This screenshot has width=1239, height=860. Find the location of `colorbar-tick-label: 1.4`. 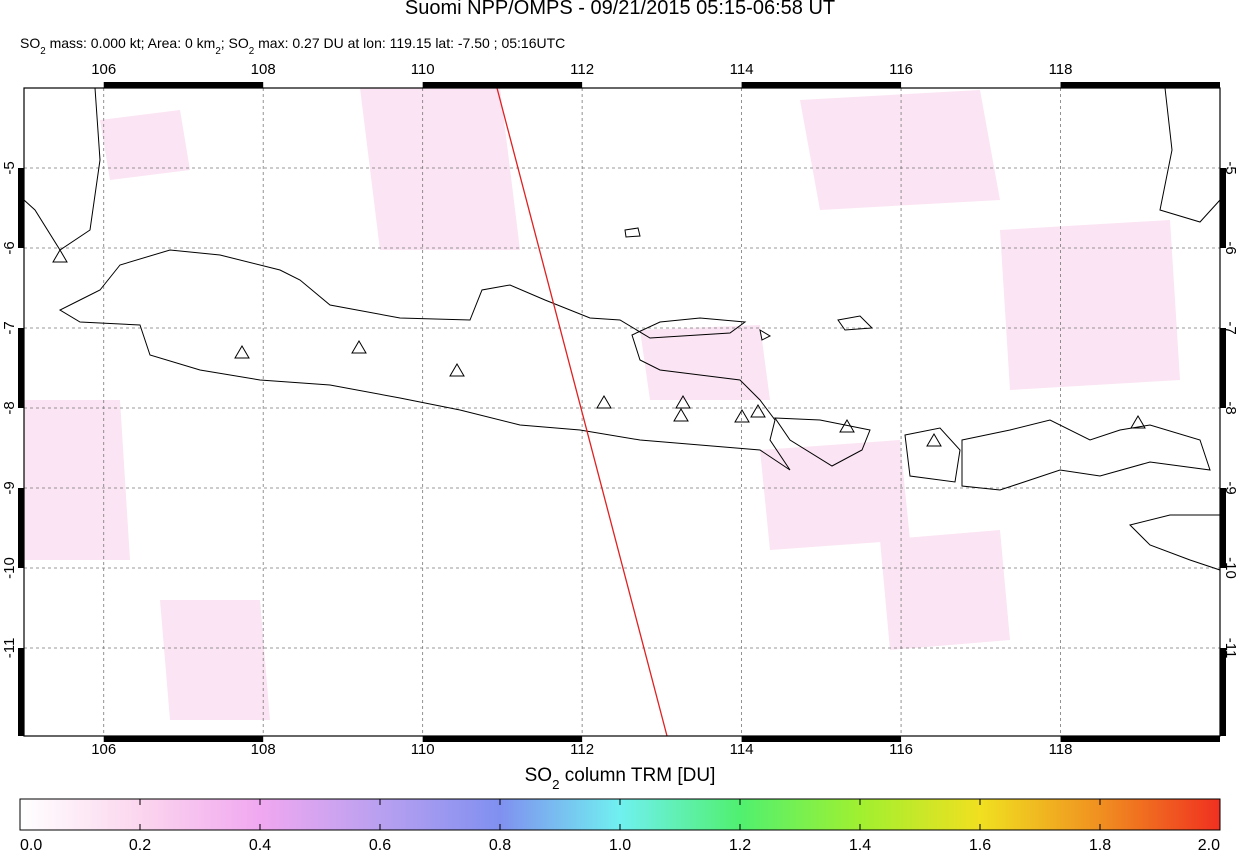

colorbar-tick-label: 1.4 is located at coordinates (860, 845).